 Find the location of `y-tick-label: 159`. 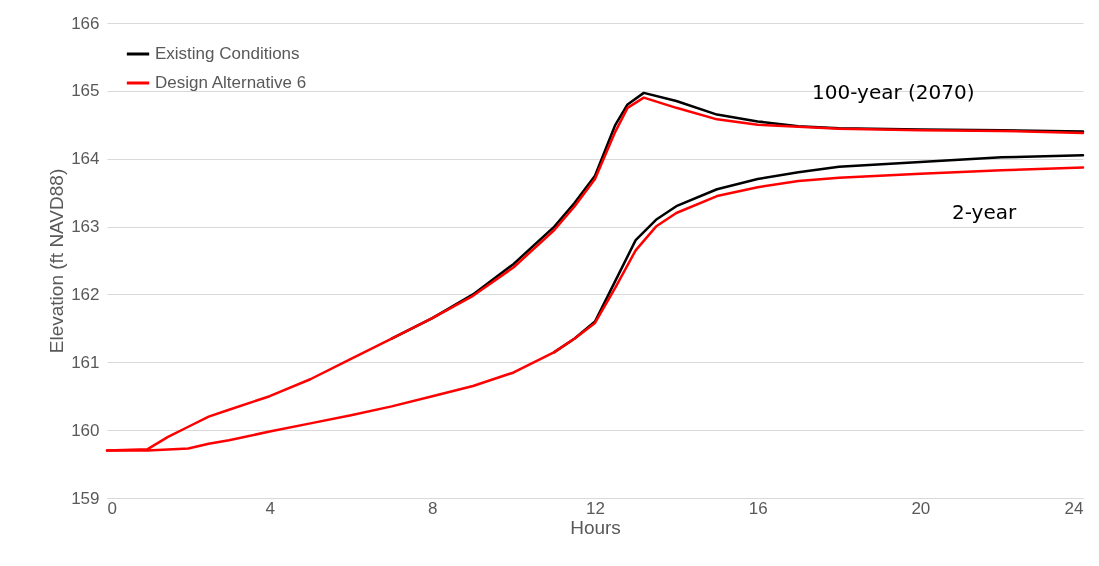

y-tick-label: 159 is located at coordinates (85, 498).